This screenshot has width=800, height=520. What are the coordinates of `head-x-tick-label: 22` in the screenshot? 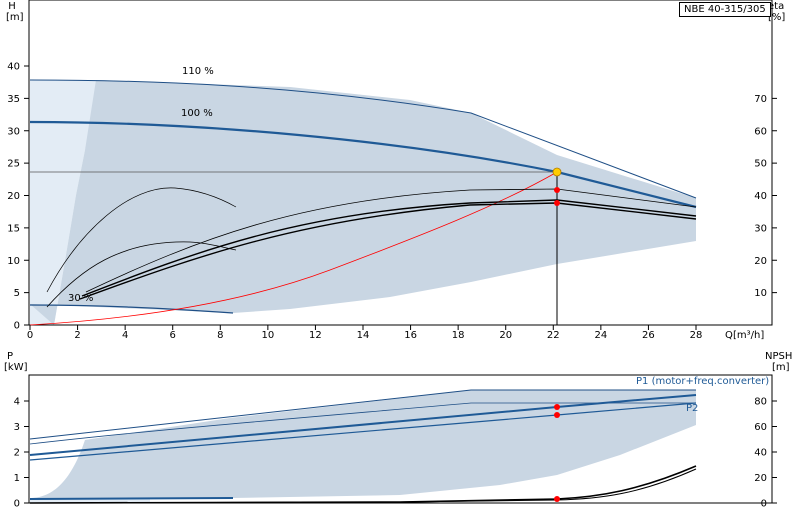 It's located at (553, 335).